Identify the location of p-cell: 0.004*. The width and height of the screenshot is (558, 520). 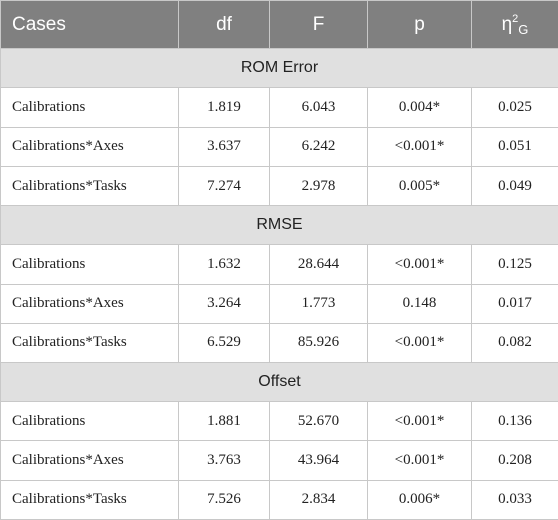
(419, 107).